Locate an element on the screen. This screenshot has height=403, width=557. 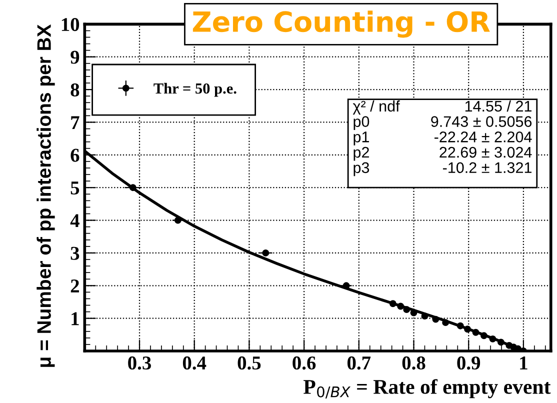
y-tick-label: 3 is located at coordinates (75, 253).